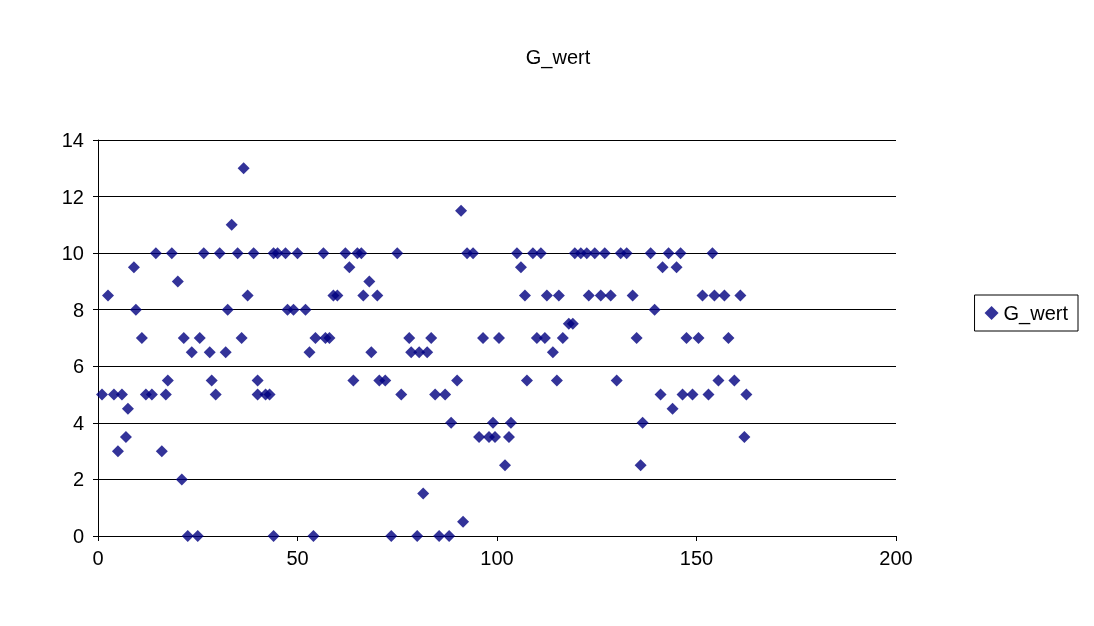  Describe the element at coordinates (78, 366) in the screenshot. I see `y-tick-label: 6` at that location.